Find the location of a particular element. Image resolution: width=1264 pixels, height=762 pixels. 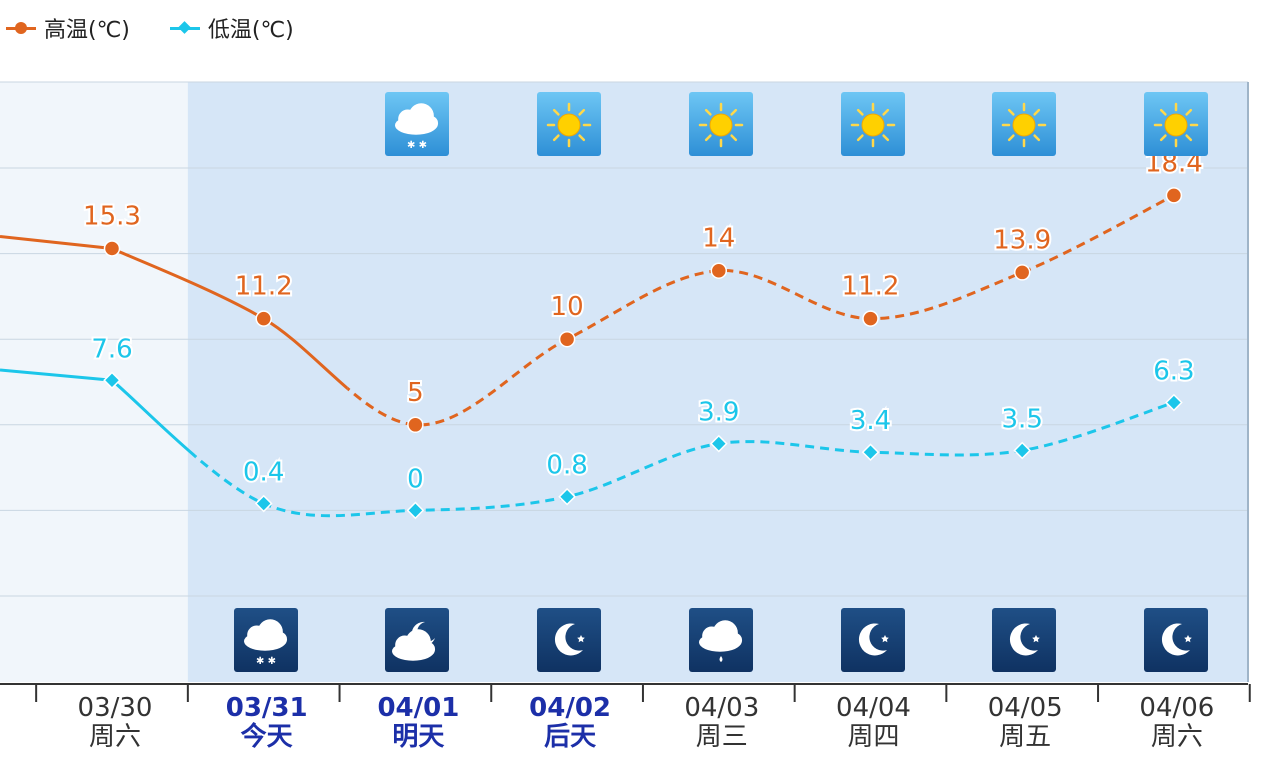

high-data-label: 13.9 is located at coordinates (1022, 240).